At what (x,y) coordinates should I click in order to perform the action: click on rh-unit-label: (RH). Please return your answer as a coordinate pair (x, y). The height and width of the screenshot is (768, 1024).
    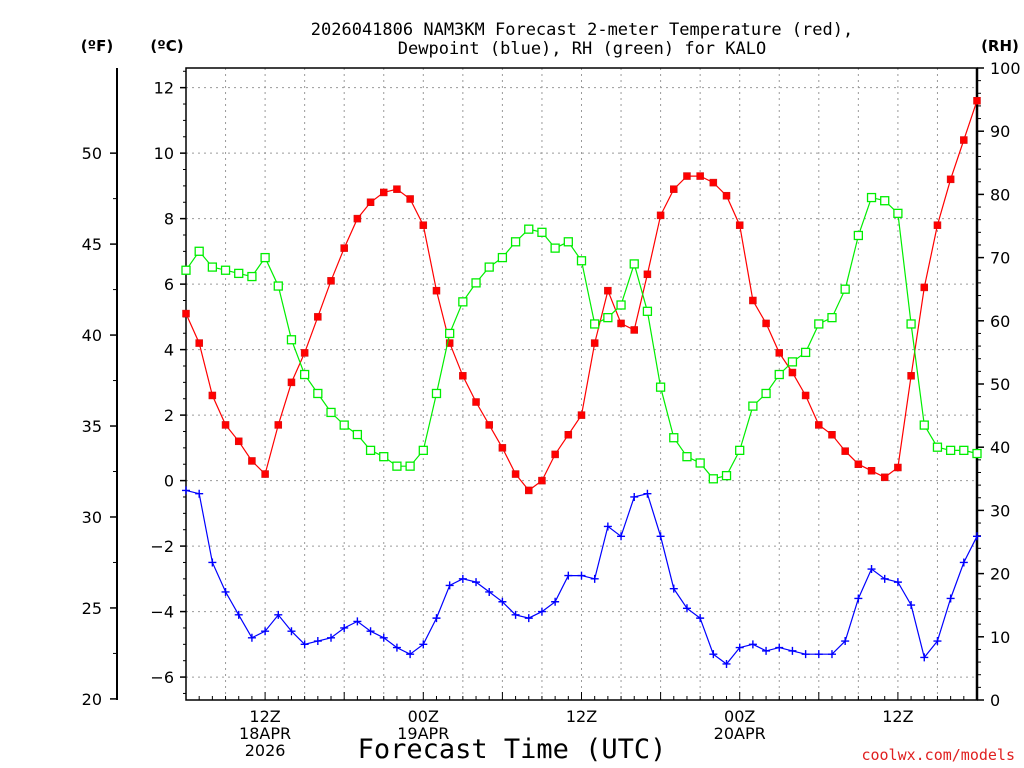
    Looking at the image, I should click on (1000, 46).